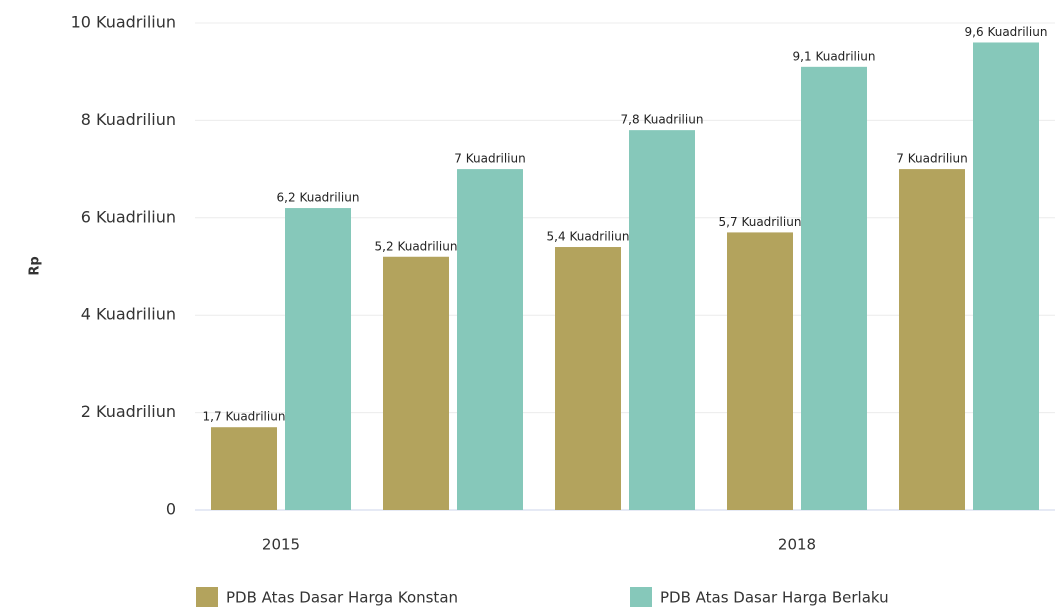 Image resolution: width=1061 pixels, height=608 pixels. I want to click on value-label: 5,7 Kuadriliun, so click(760, 222).